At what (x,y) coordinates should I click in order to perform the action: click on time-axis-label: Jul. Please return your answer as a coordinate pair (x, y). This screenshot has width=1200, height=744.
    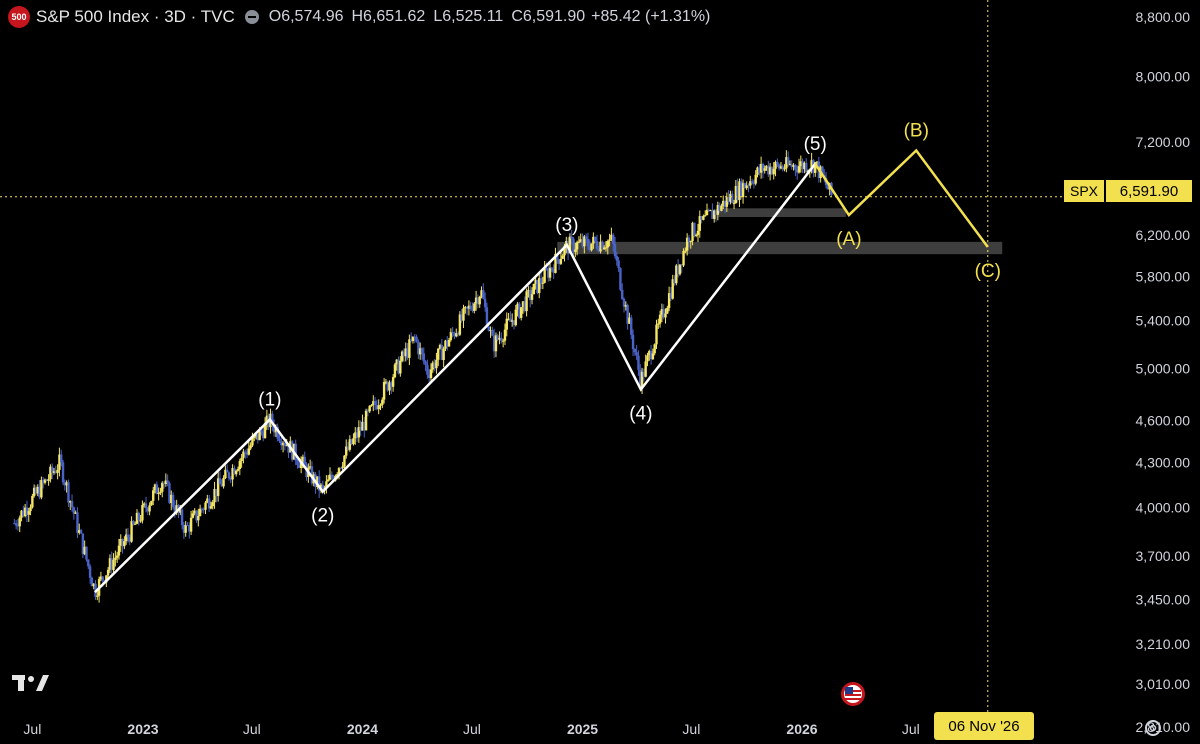
    Looking at the image, I should click on (911, 729).